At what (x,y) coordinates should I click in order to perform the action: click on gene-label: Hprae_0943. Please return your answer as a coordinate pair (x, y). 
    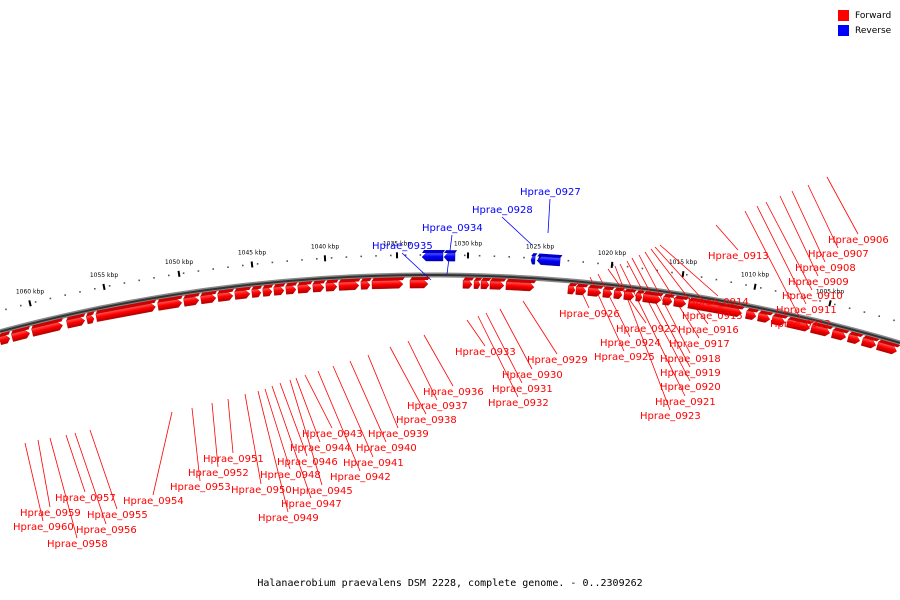
    Looking at the image, I should click on (332, 434).